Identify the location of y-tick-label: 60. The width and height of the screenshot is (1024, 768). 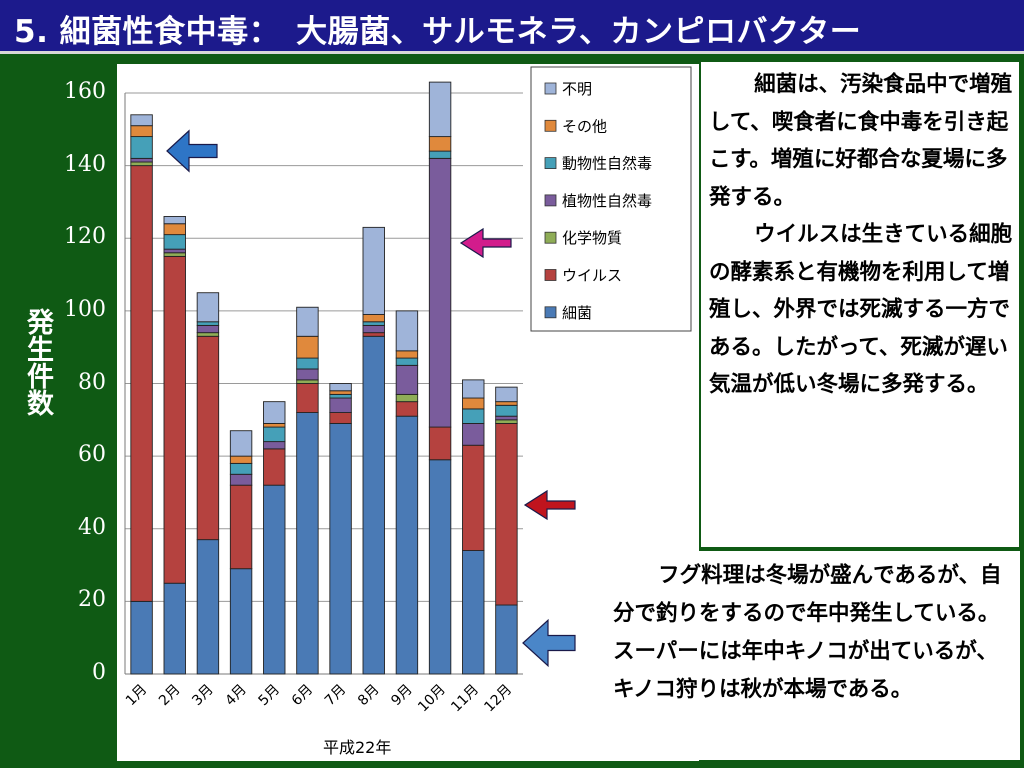
(92, 455).